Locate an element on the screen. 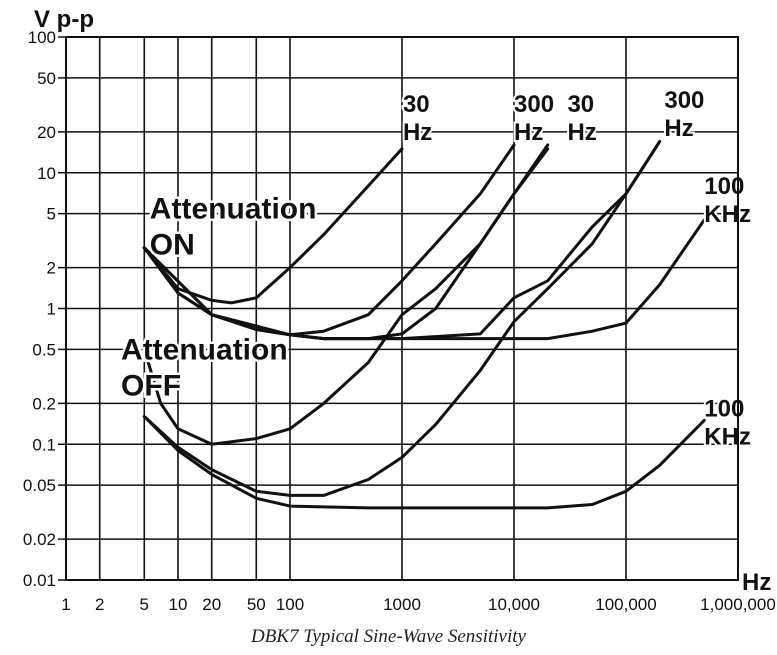 The height and width of the screenshot is (655, 777). y-tick-label: 2 is located at coordinates (51, 268).